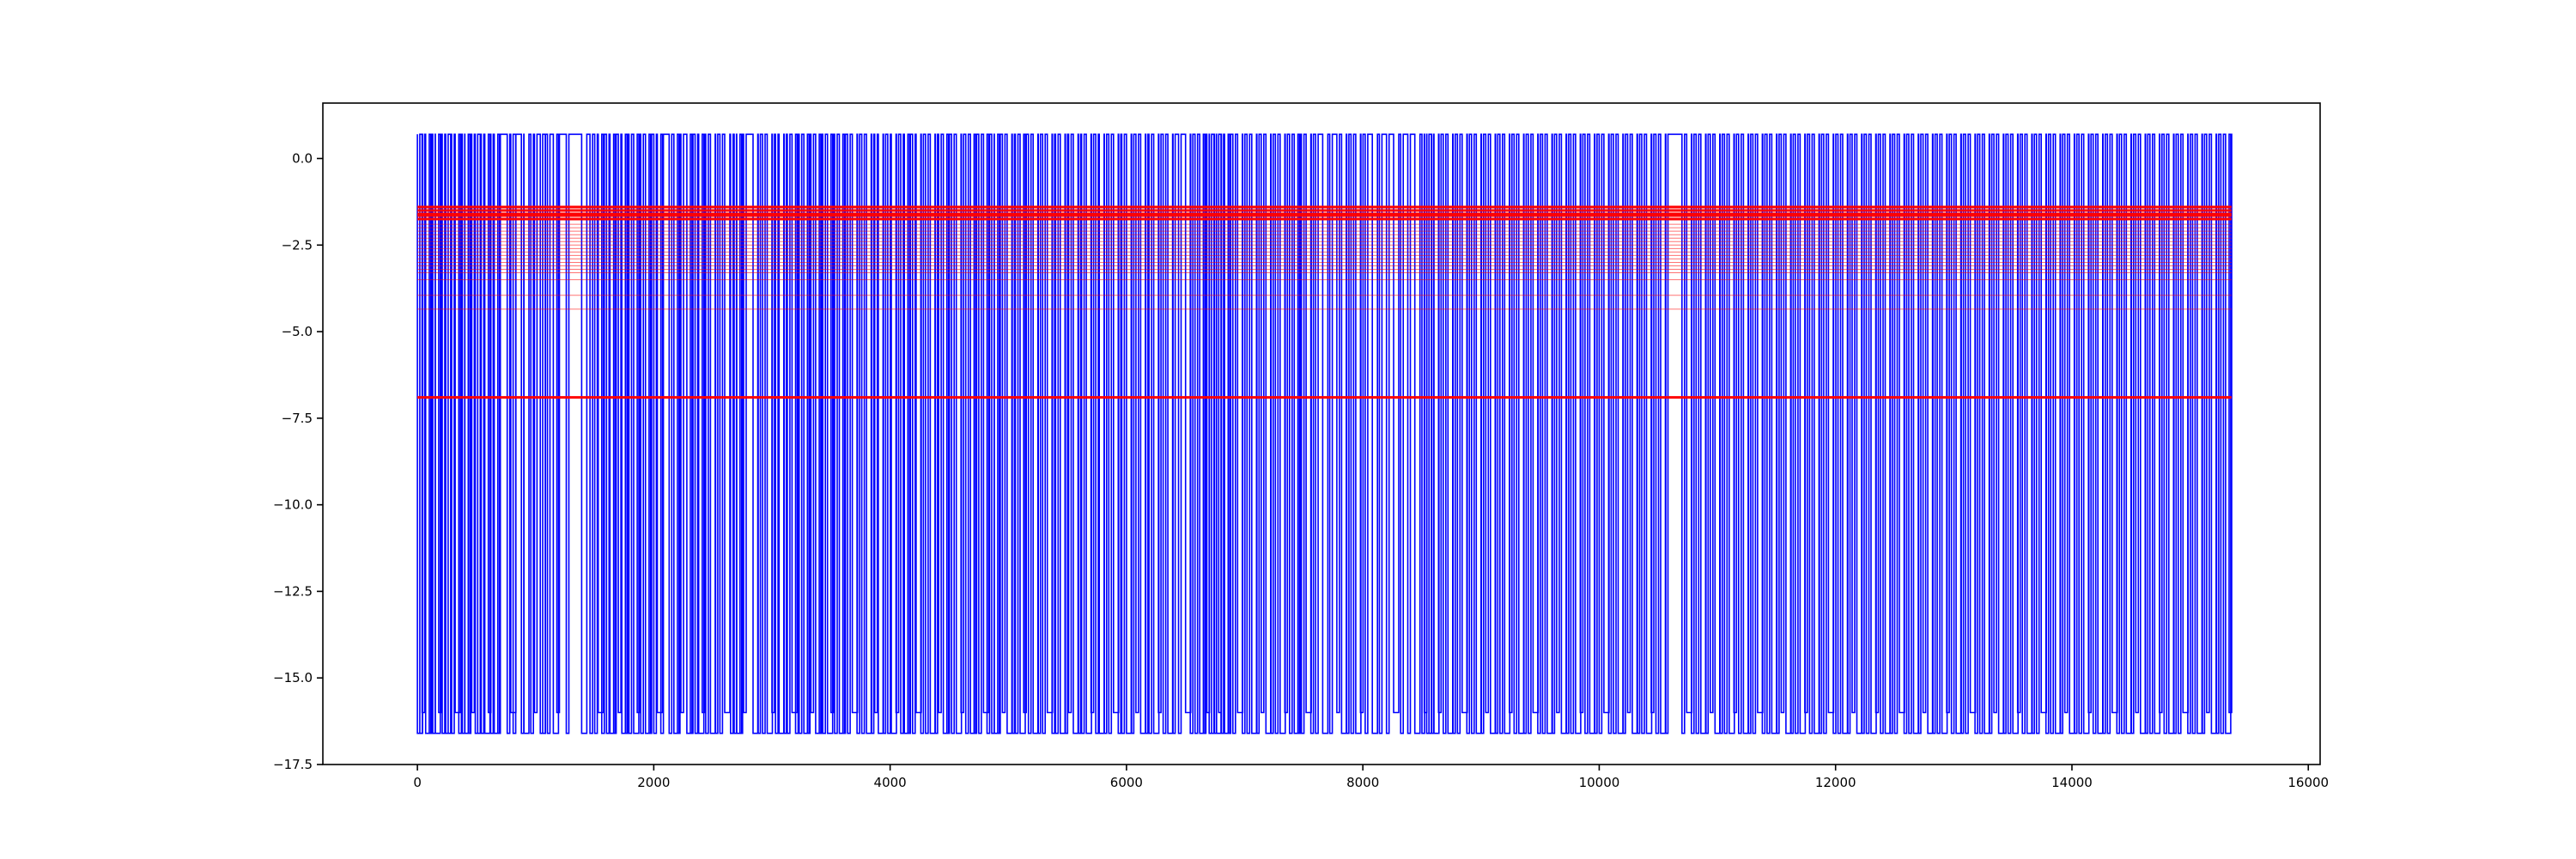 The width and height of the screenshot is (2576, 859). I want to click on x-tick-label: 2000, so click(653, 783).